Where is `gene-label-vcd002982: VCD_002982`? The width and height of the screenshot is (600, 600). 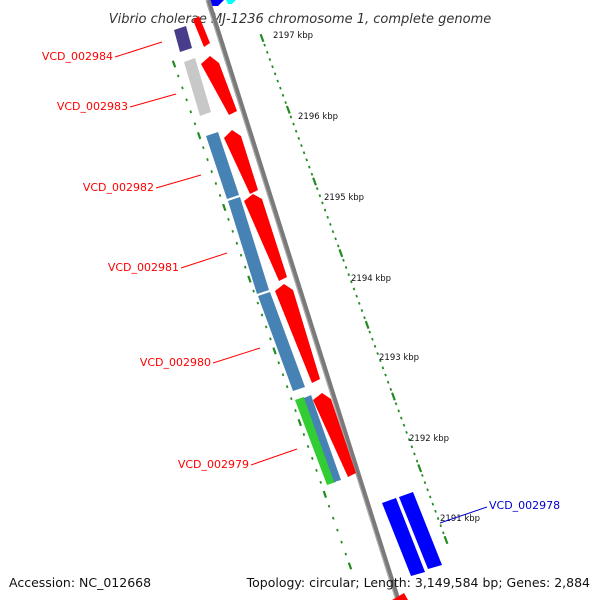
gene-label-vcd002982: VCD_002982 is located at coordinates (118, 187).